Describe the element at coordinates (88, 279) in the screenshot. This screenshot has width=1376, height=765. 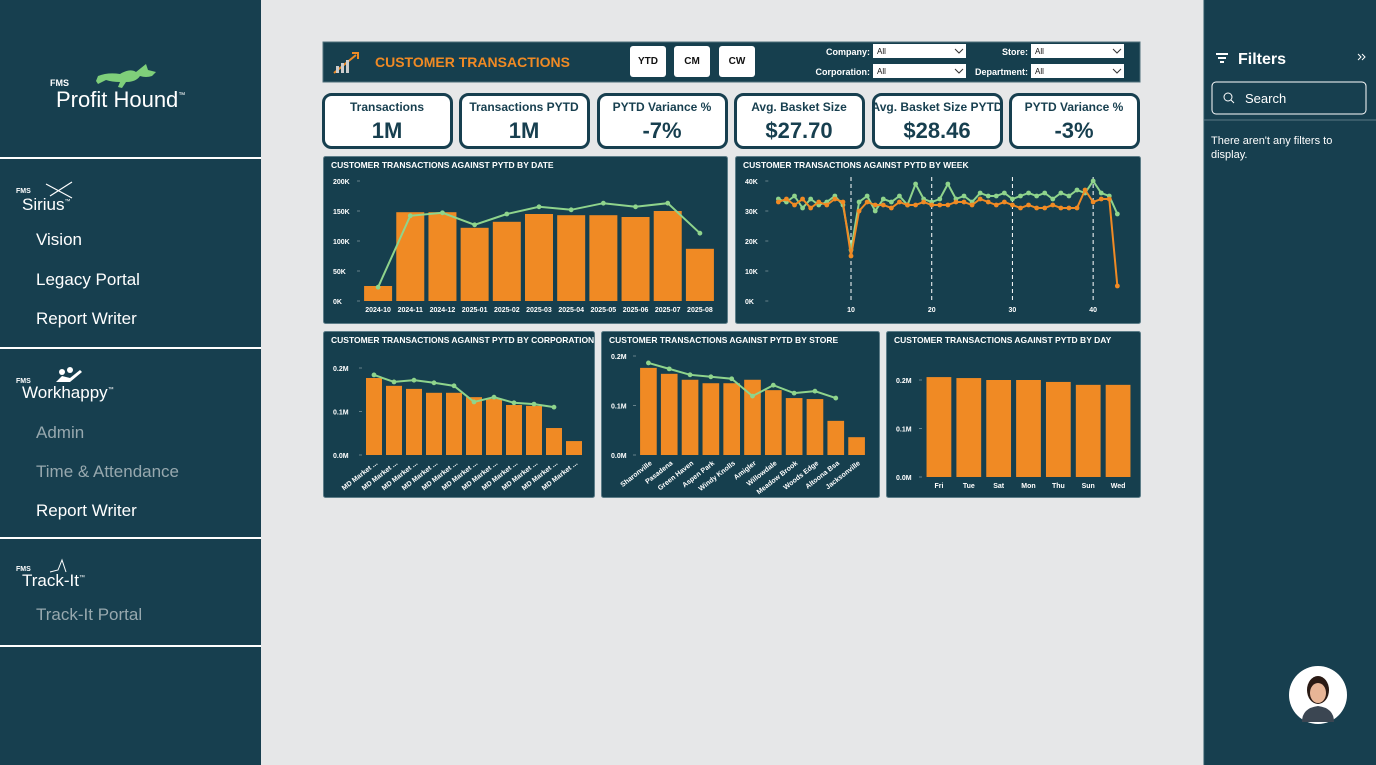
I see `nav-link: Legacy Portal` at that location.